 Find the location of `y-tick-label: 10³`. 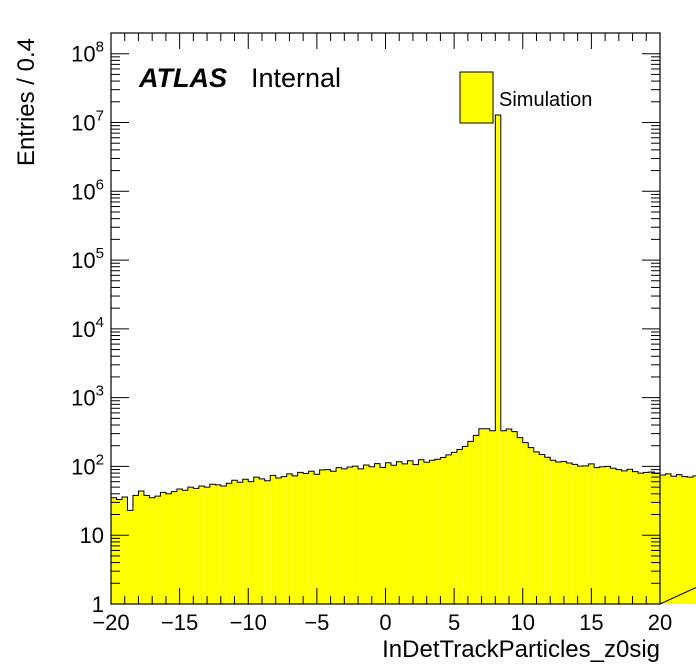

y-tick-label: 10³ is located at coordinates (87, 397).